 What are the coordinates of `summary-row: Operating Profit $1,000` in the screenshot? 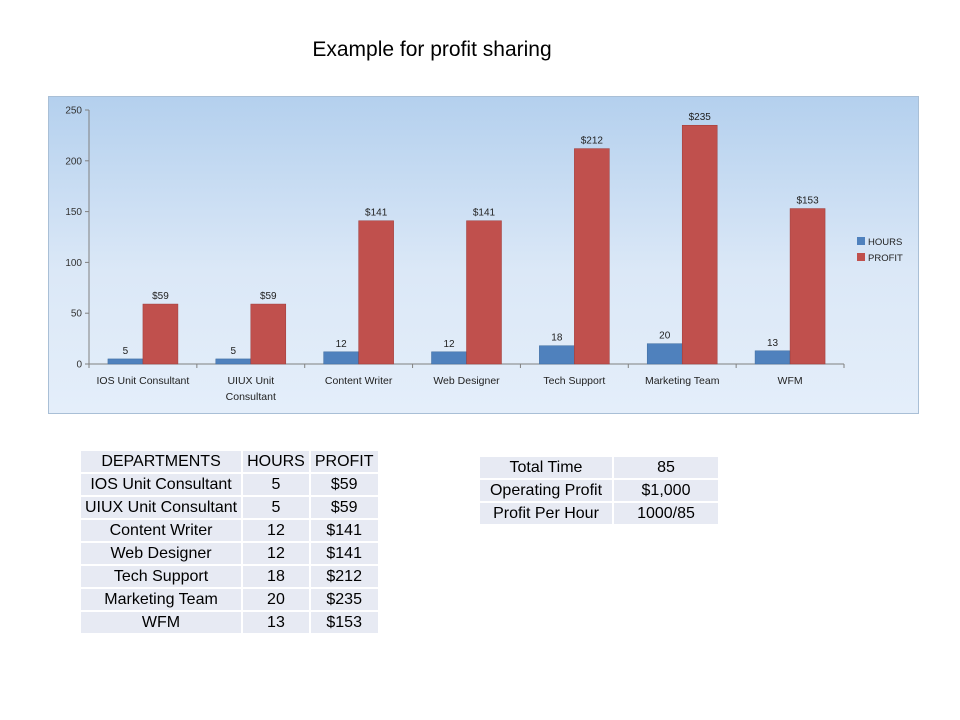 It's located at (599, 490).